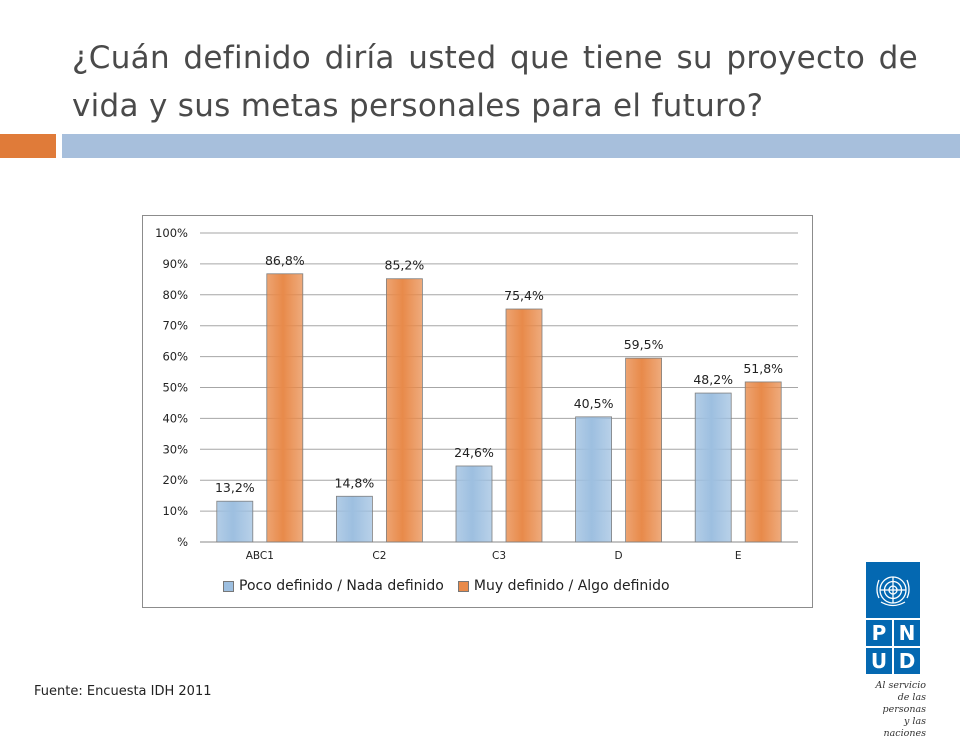 This screenshot has height=740, width=960. What do you see at coordinates (474, 452) in the screenshot?
I see `data-label: 24,6%` at bounding box center [474, 452].